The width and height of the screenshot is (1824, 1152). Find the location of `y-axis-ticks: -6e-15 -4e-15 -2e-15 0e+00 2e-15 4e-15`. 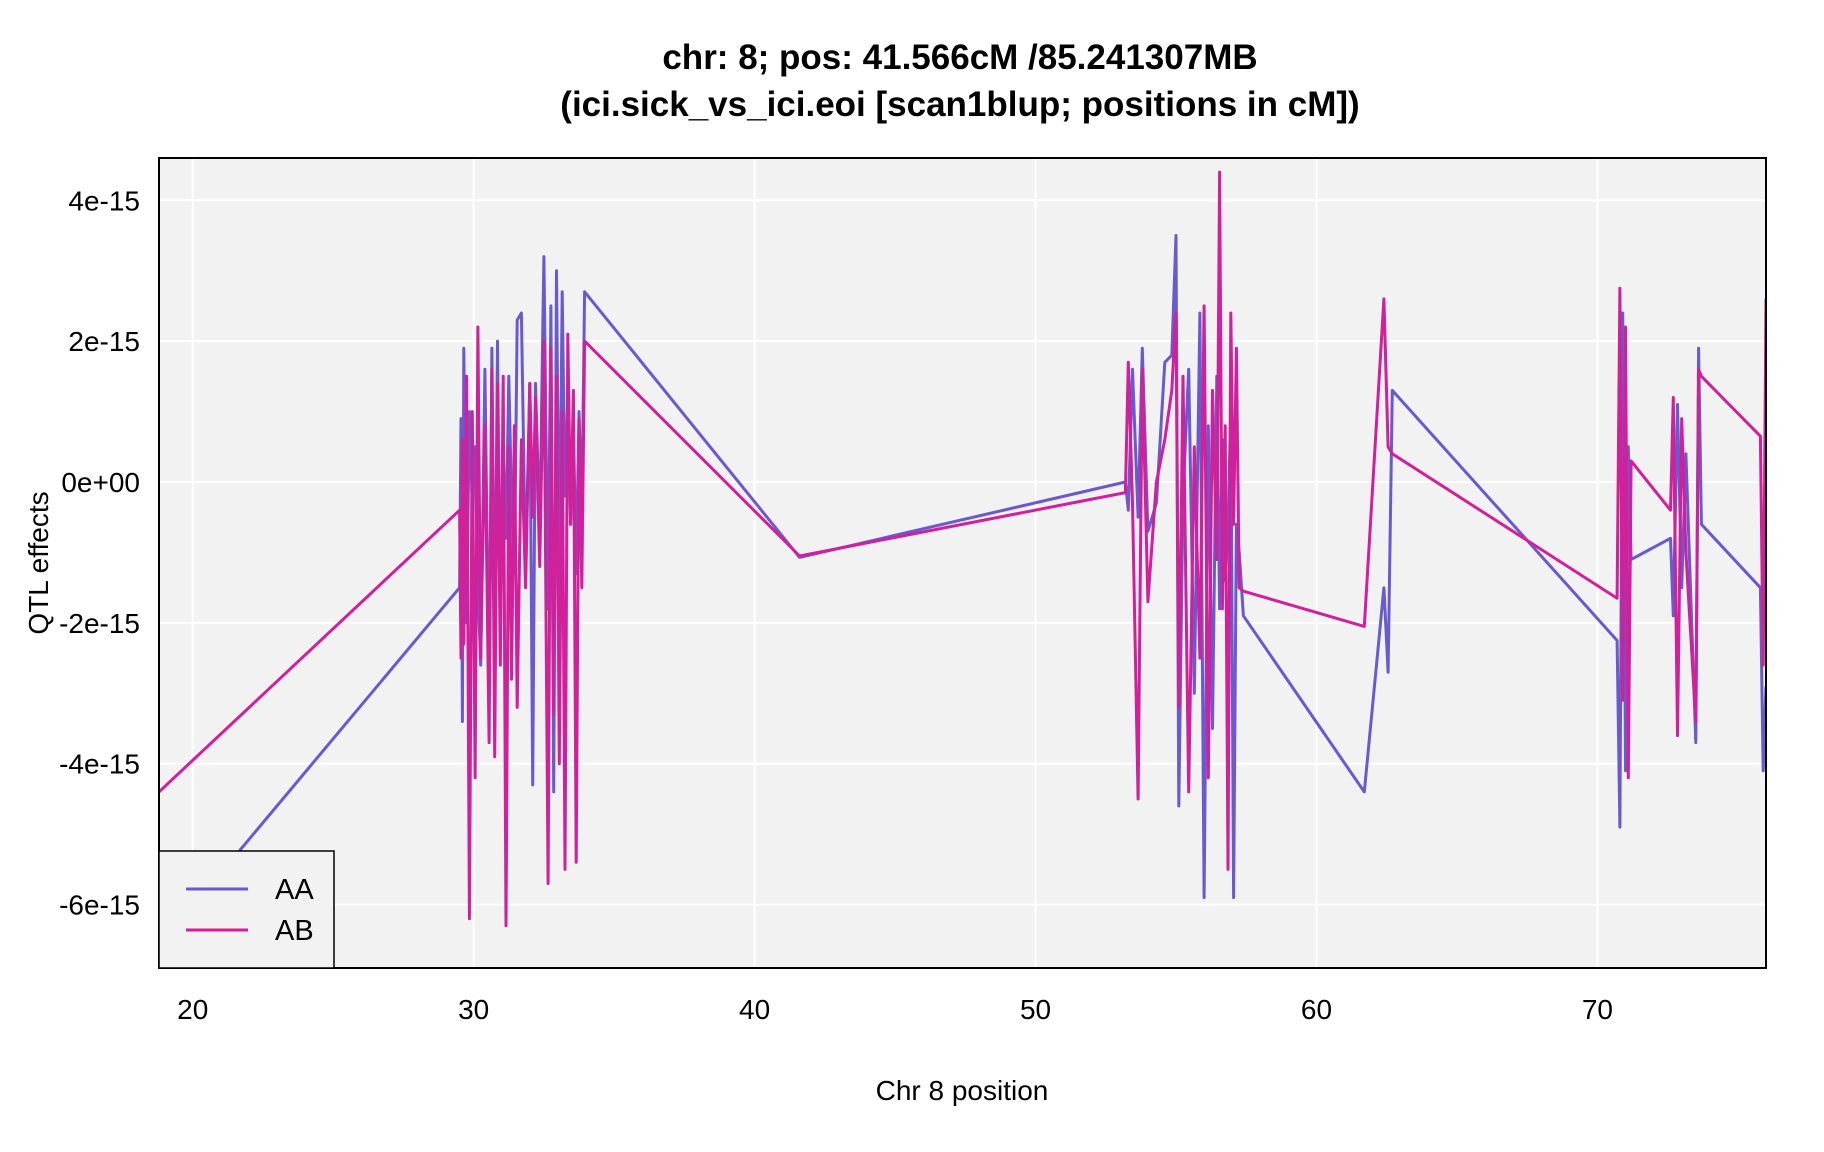

y-axis-ticks: -6e-15 -4e-15 -2e-15 0e+00 2e-15 4e-15 is located at coordinates (99, 552).